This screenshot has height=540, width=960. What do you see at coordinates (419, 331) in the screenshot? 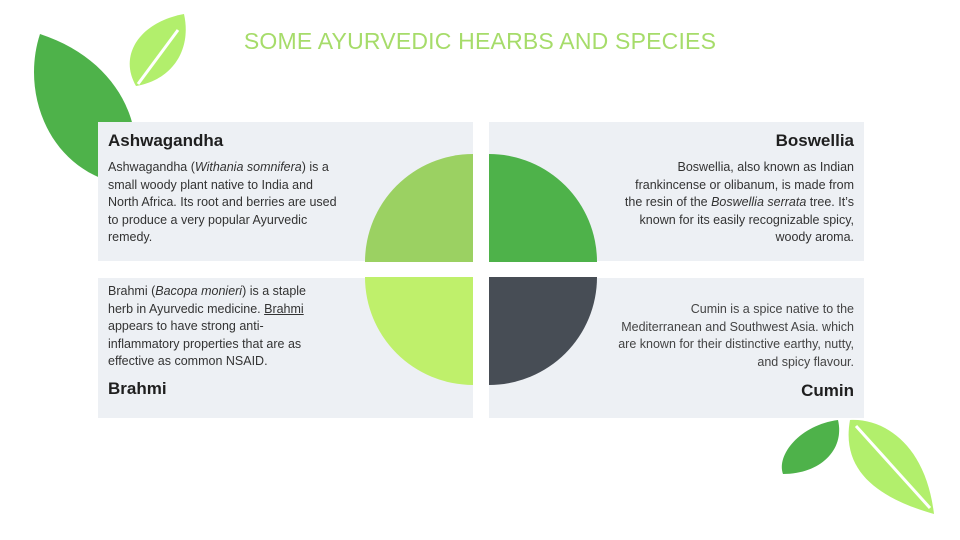
I see `quadrant-bottom-left` at bounding box center [419, 331].